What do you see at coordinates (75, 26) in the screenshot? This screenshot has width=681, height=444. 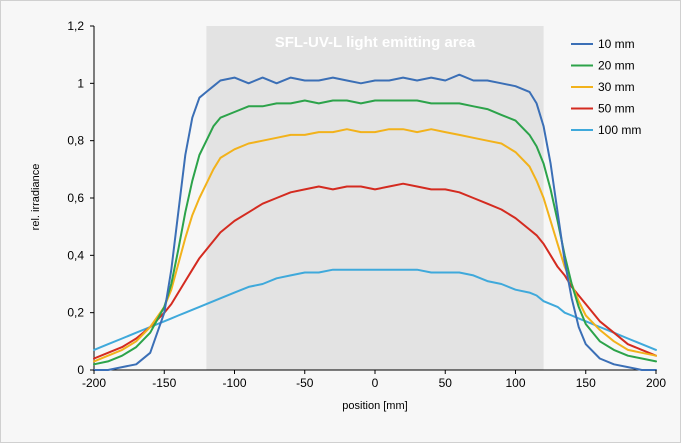 I see `y-tick-label: 1,2` at bounding box center [75, 26].